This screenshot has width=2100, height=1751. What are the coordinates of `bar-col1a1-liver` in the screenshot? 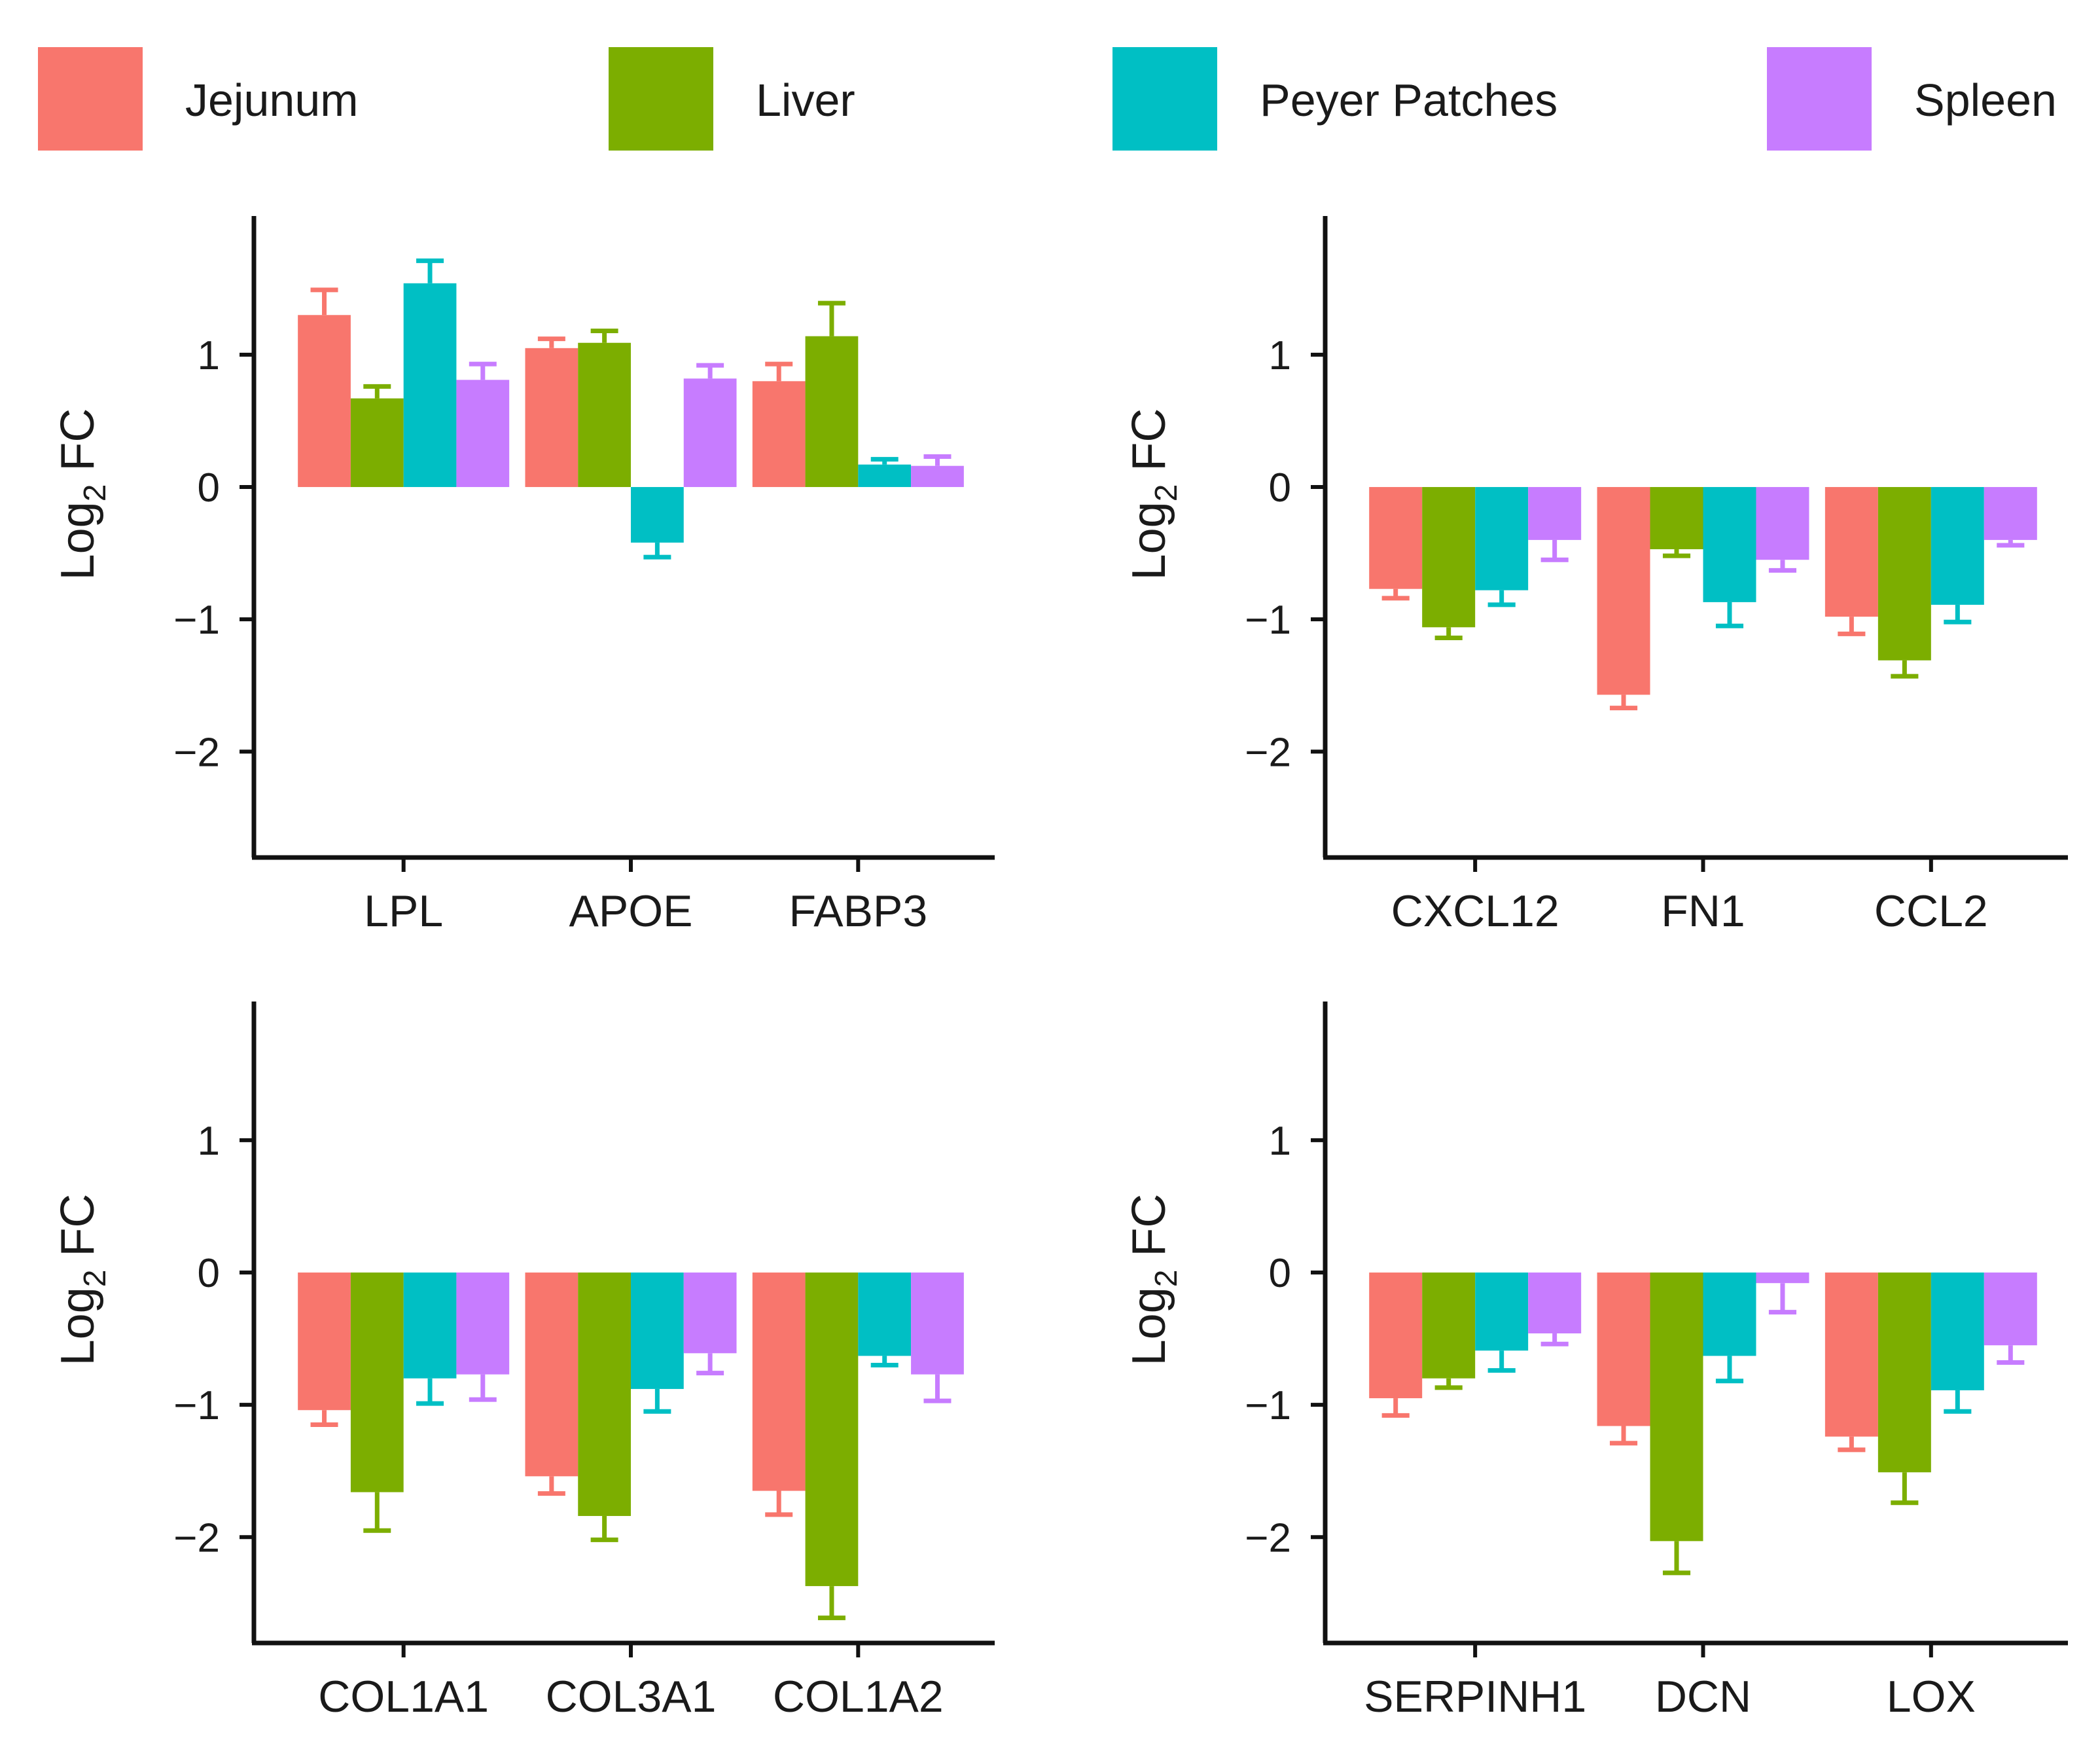 It's located at (377, 1382).